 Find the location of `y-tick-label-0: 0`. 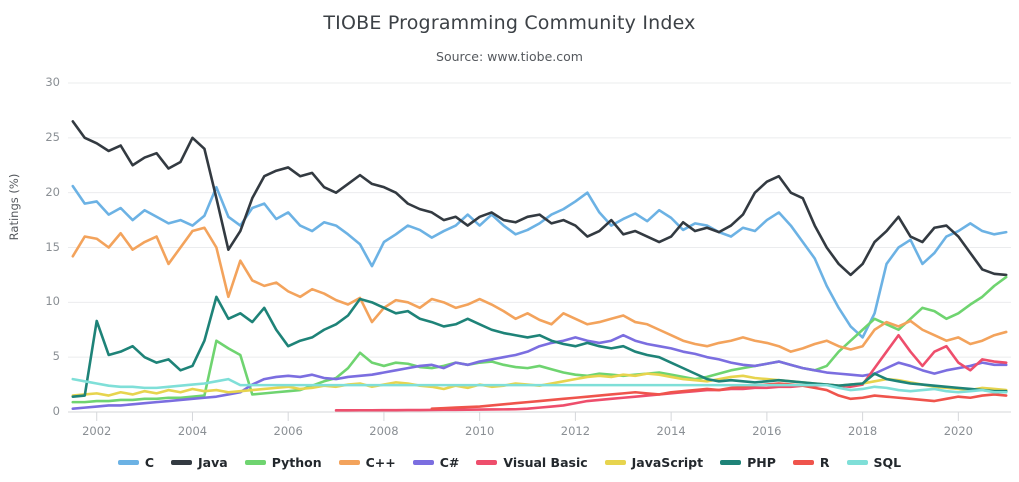

y-tick-label-0: 0 is located at coordinates (56, 411).